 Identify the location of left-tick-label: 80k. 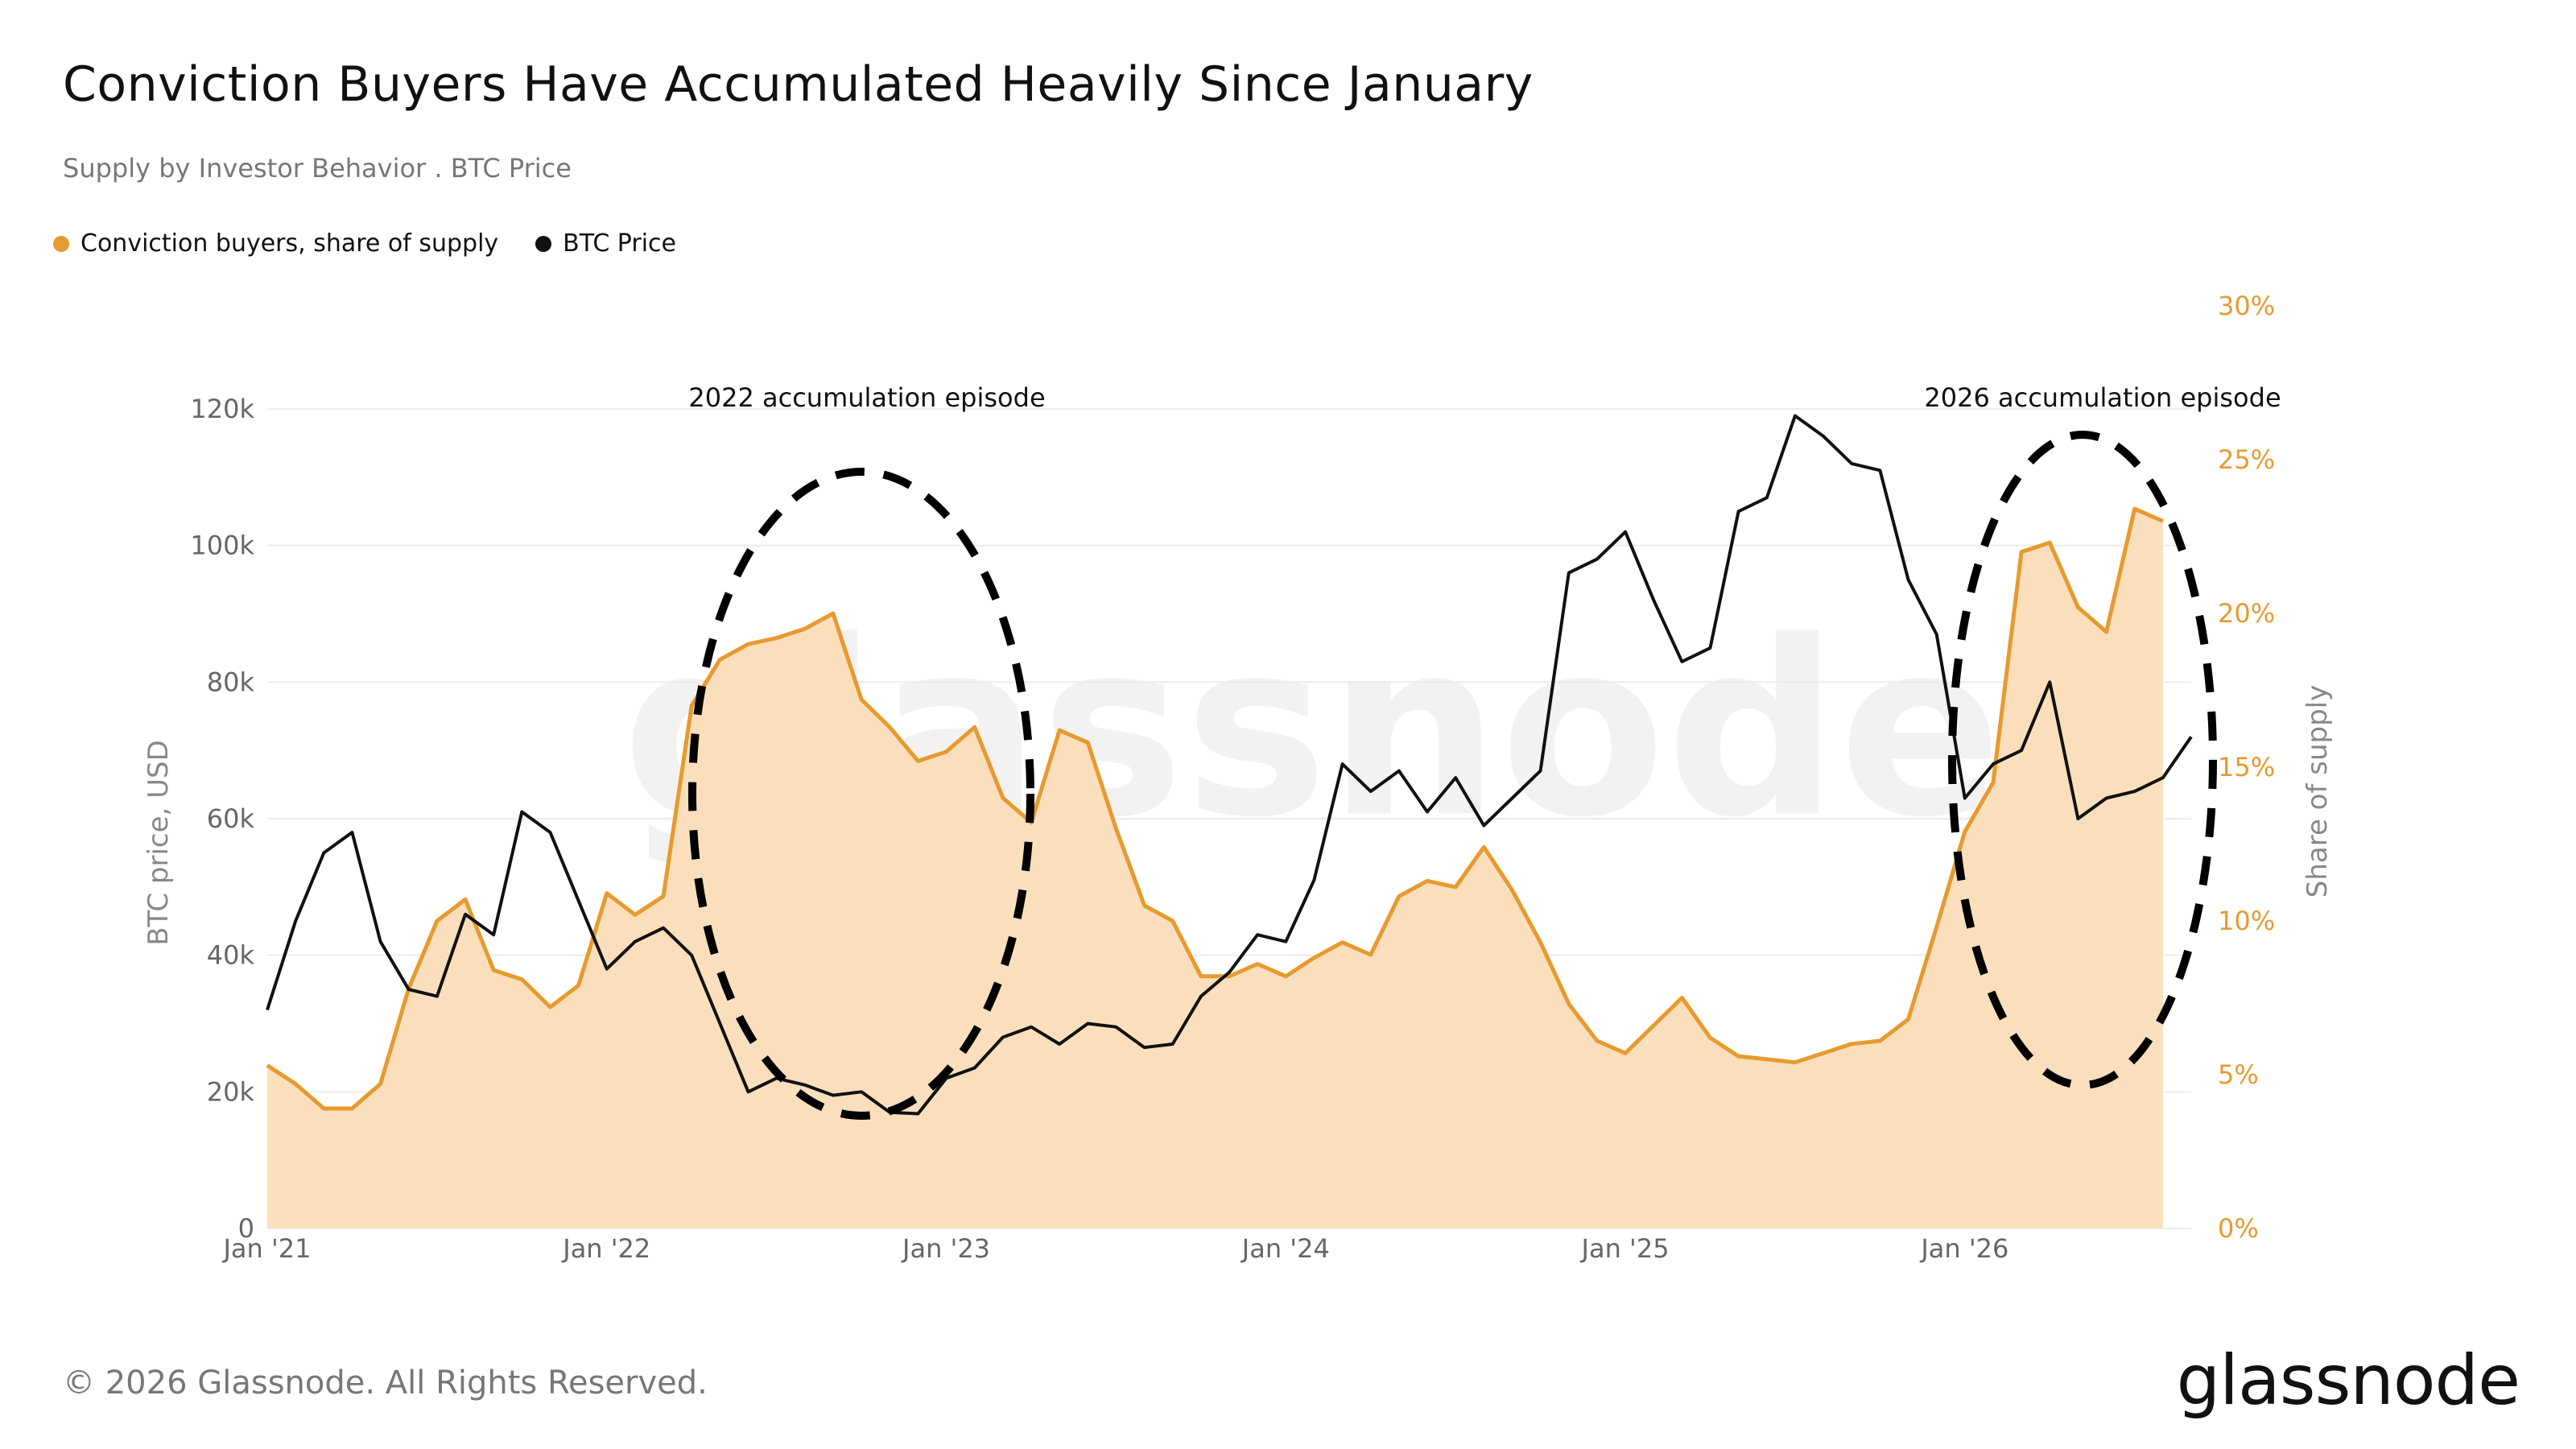
(231, 682).